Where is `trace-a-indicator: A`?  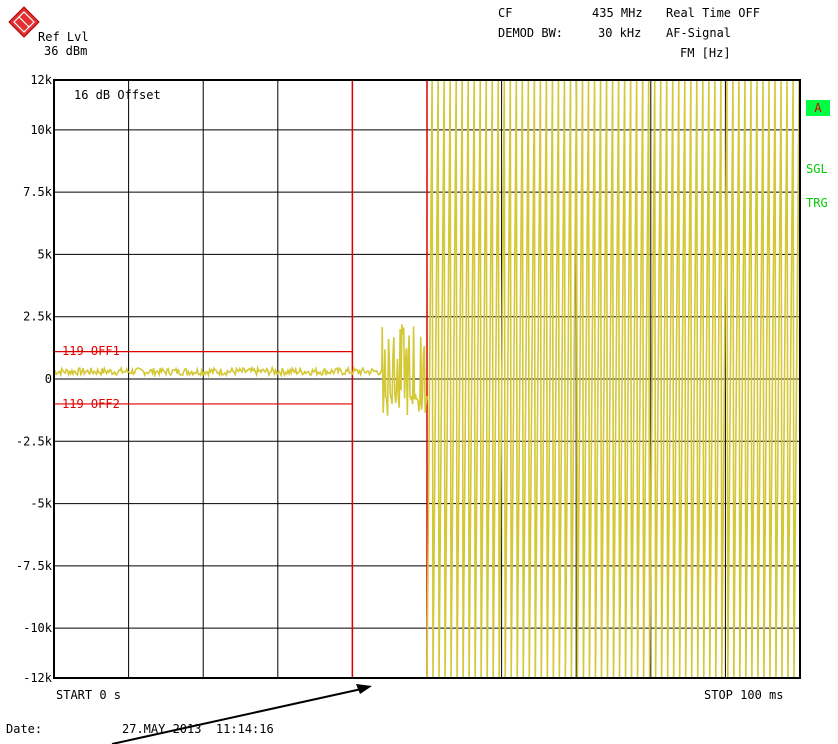
trace-a-indicator: A is located at coordinates (818, 108).